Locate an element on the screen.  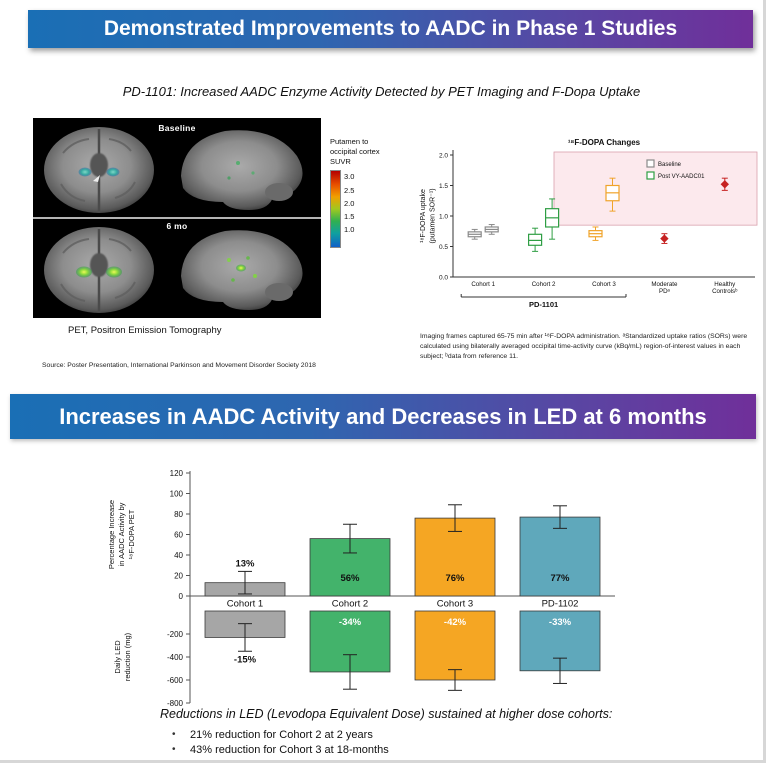
highlight-box is located at coordinates (655, 188).